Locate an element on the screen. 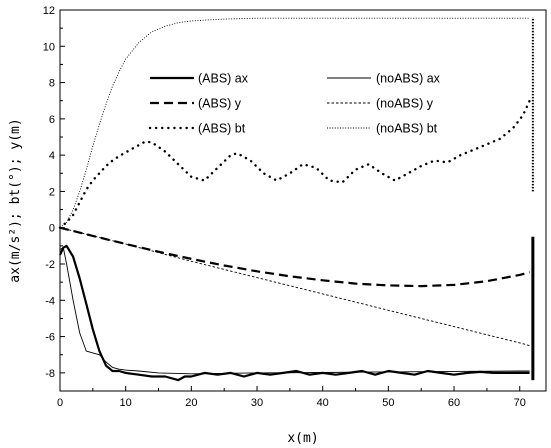 This screenshot has width=551, height=448. y-tick-label: 12 is located at coordinates (49, 11).